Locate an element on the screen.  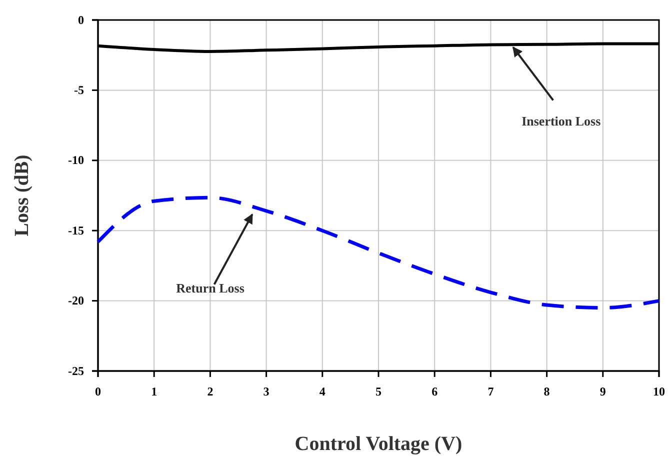
x-tick-label: 0 is located at coordinates (98, 391).